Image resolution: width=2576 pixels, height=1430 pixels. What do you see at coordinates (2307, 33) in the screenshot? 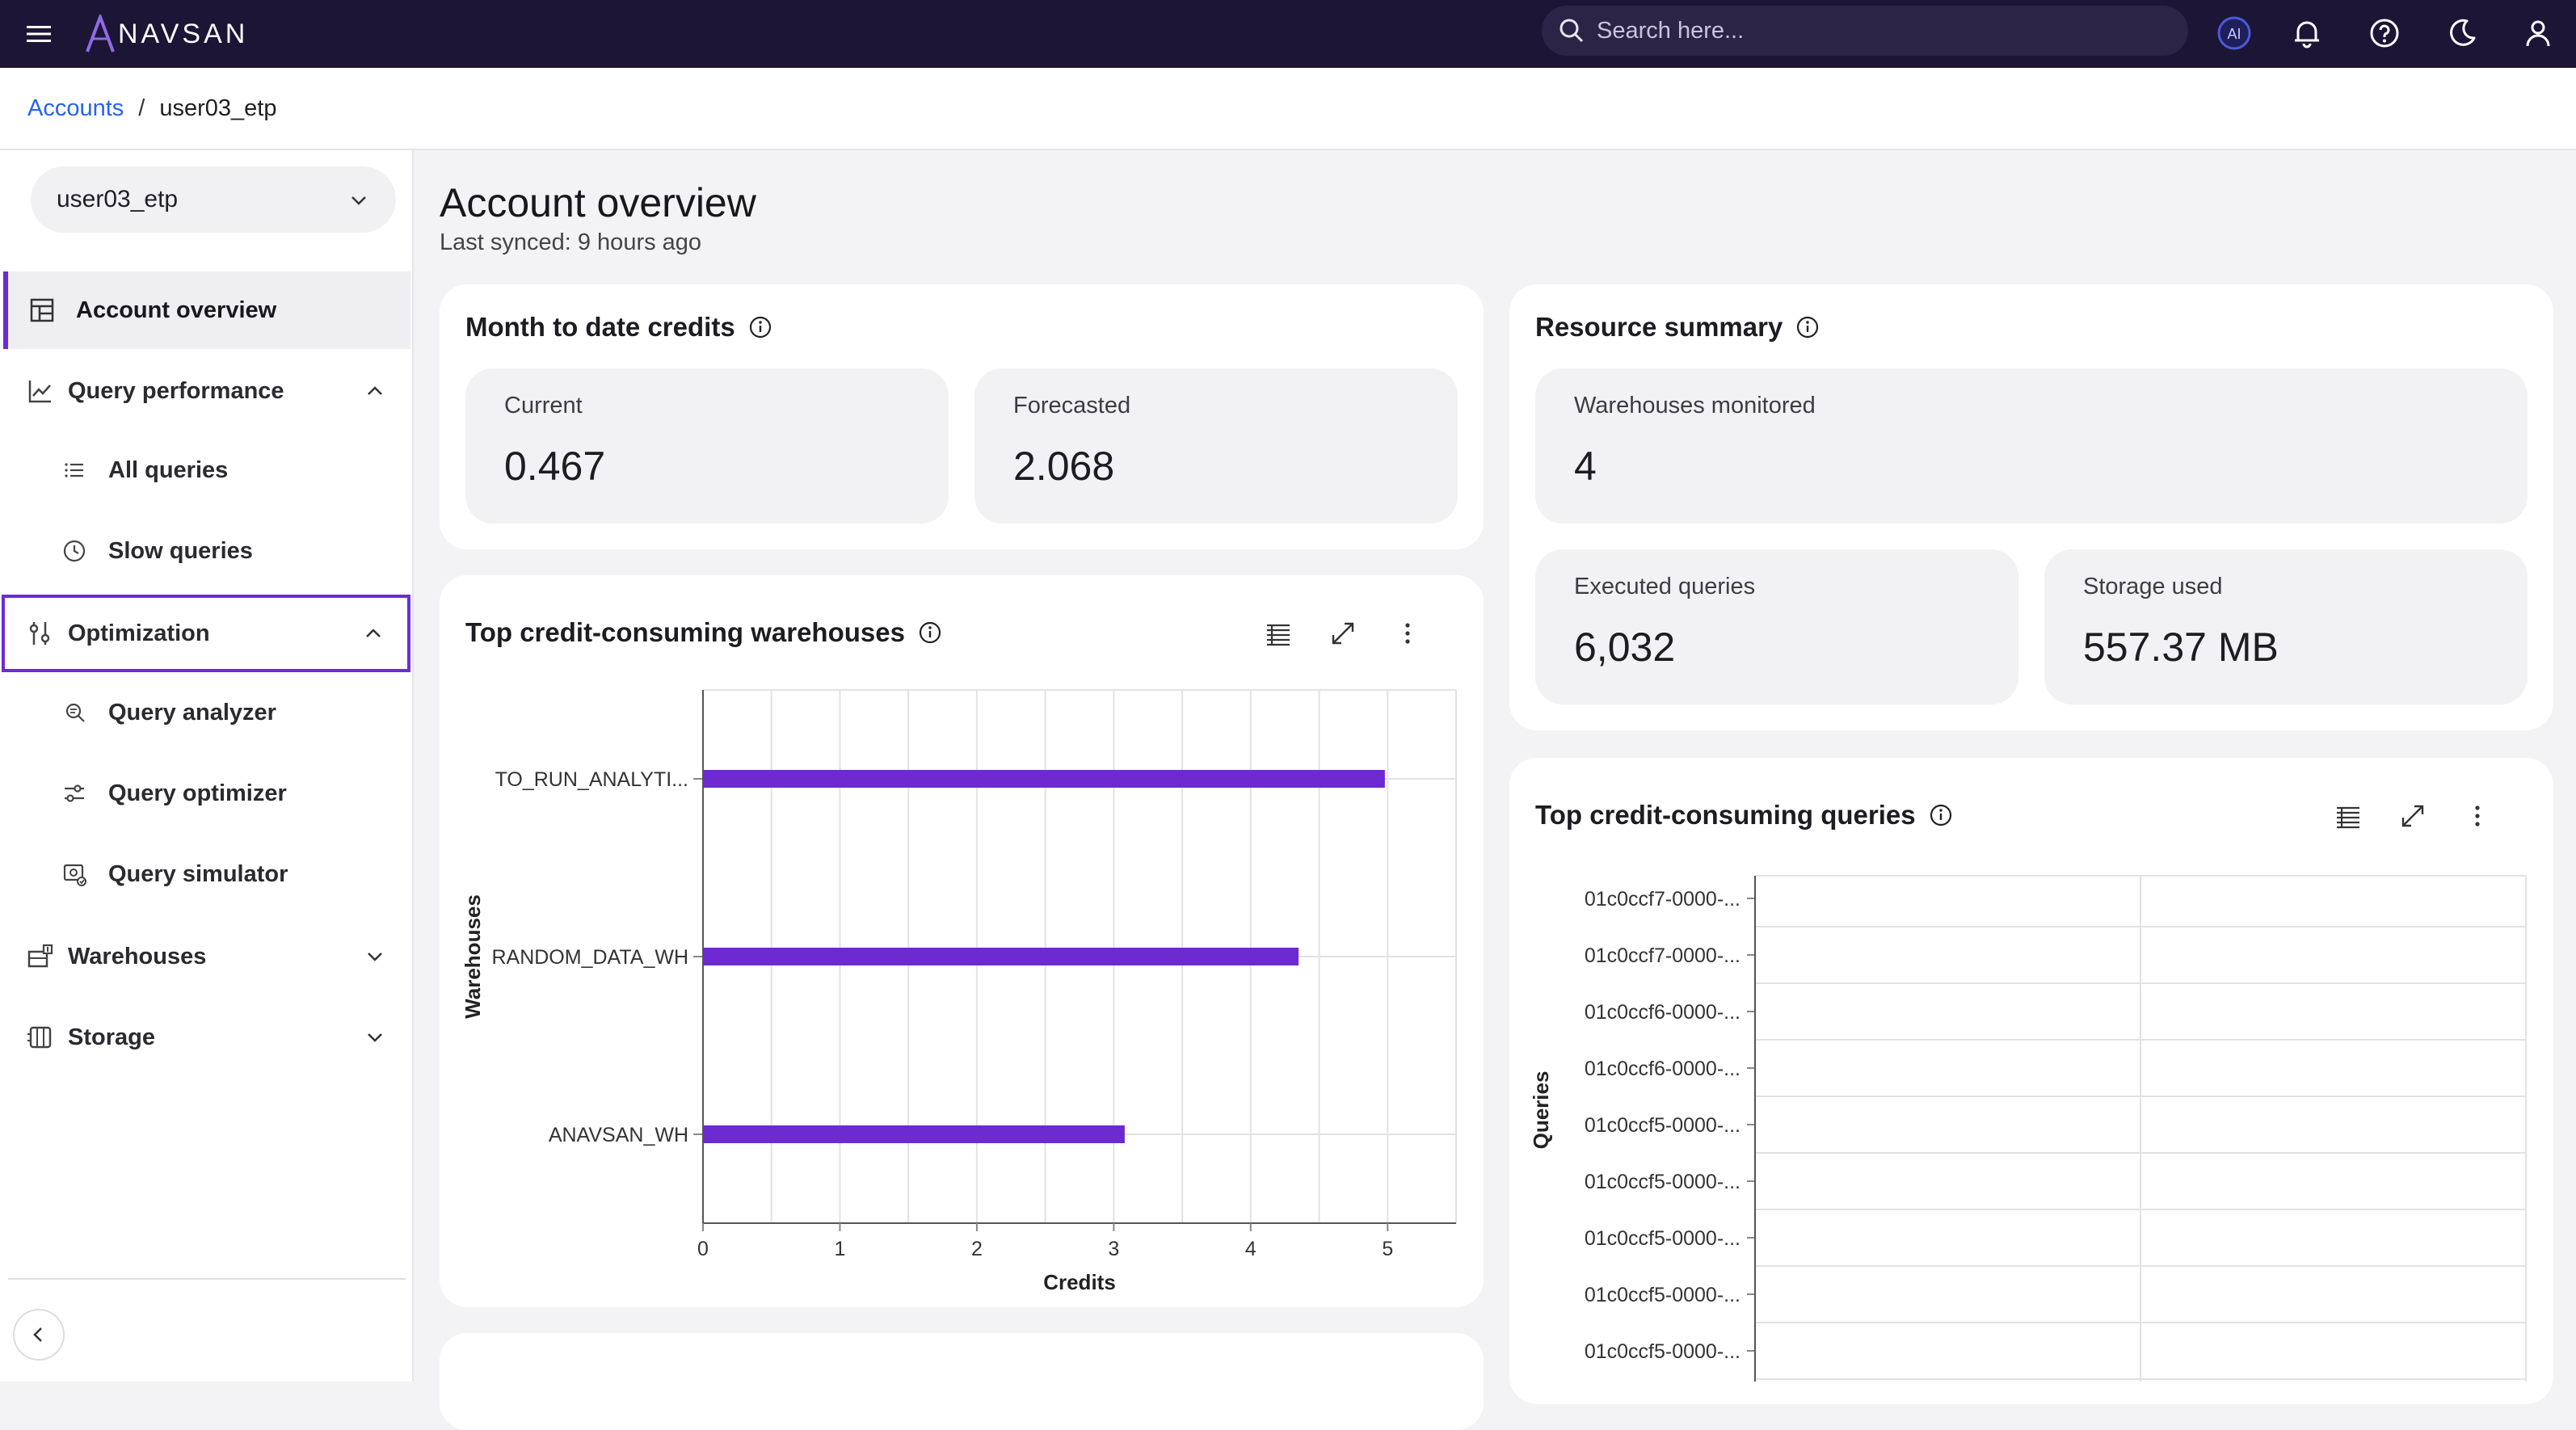
I see `notifications-icon` at bounding box center [2307, 33].